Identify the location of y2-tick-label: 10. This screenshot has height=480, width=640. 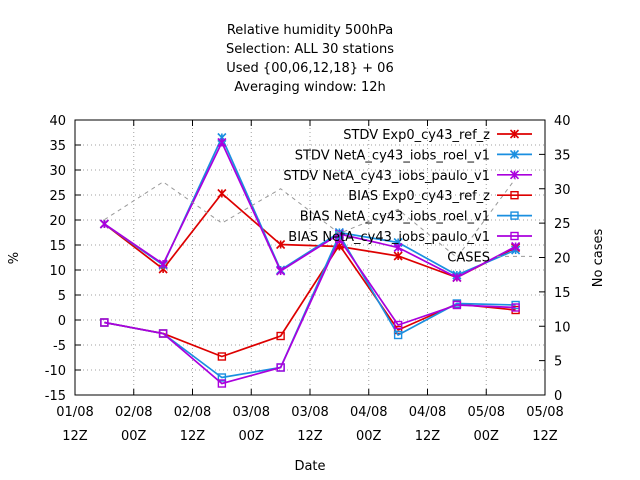
(562, 327).